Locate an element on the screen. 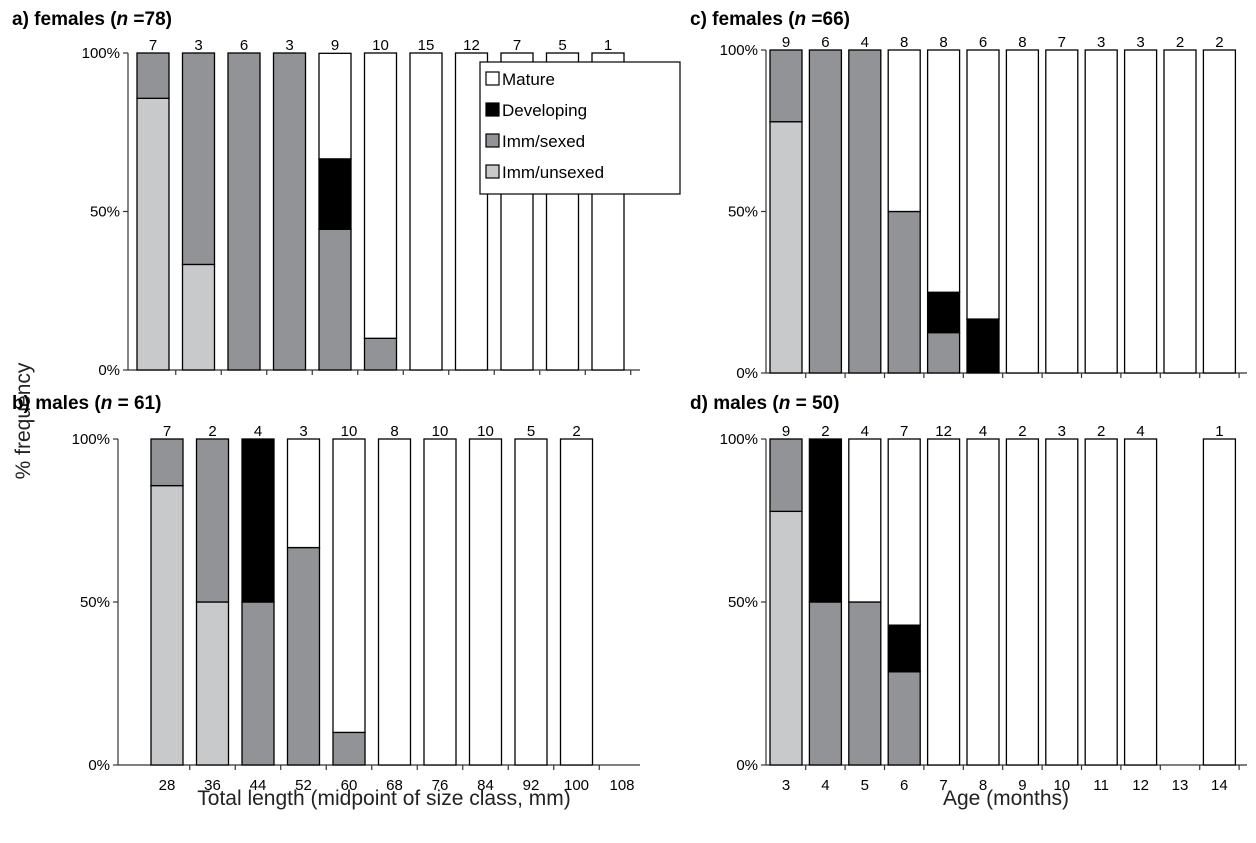 The height and width of the screenshot is (843, 1256). legend-item-imm-unsexed: Imm/unsexed is located at coordinates (544, 172).